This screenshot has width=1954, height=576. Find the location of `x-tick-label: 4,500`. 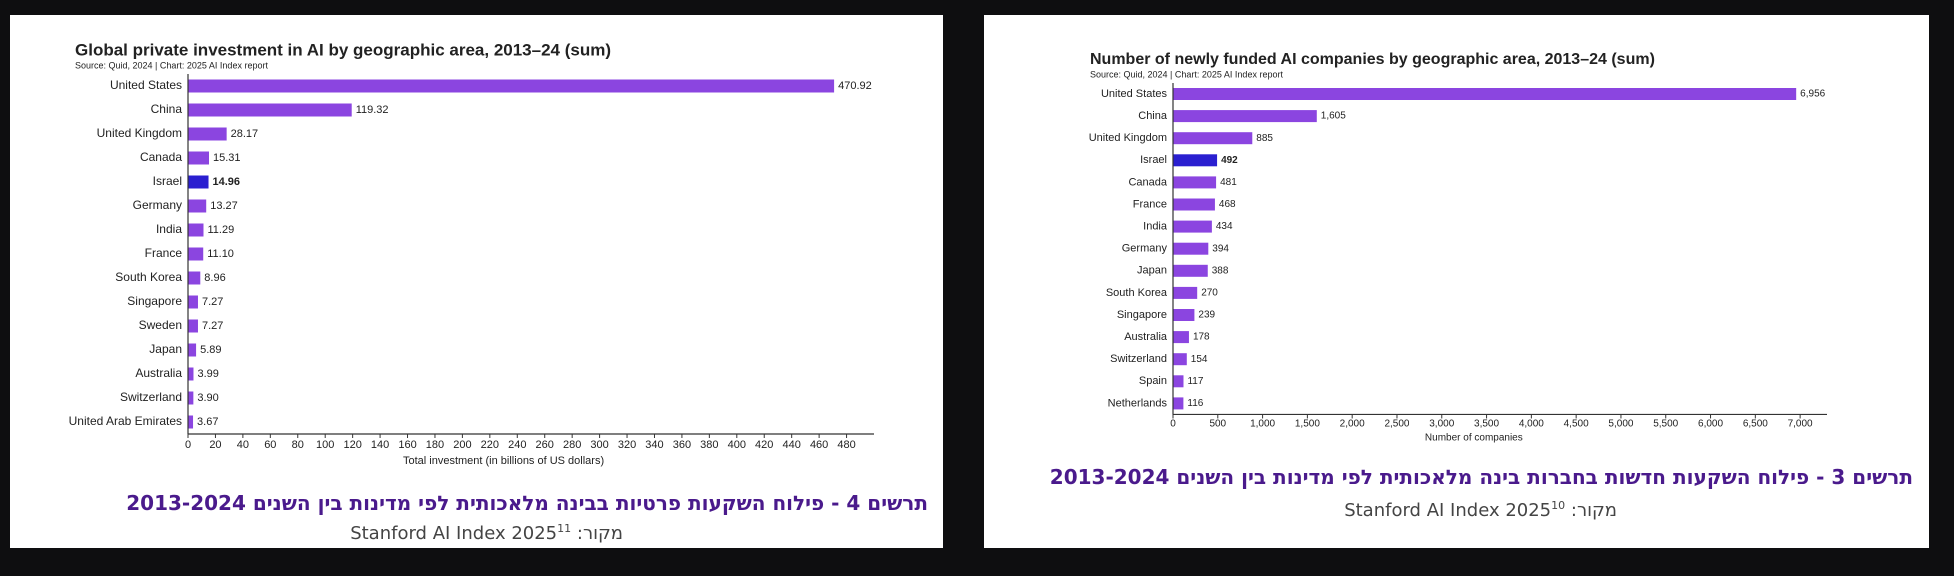

x-tick-label: 4,500 is located at coordinates (1576, 424).